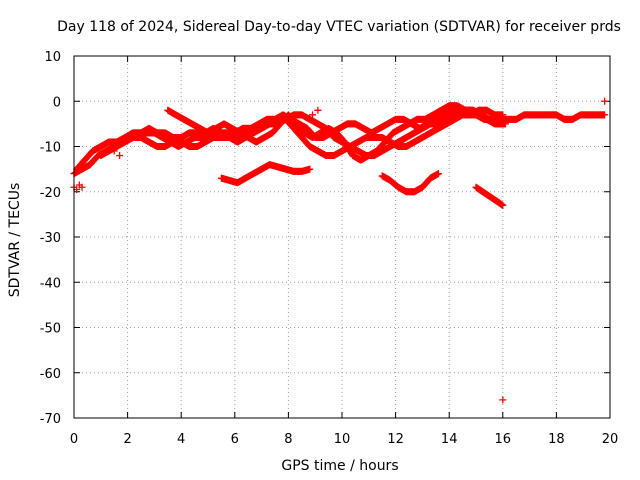 The width and height of the screenshot is (640, 480). I want to click on series-trace-c, so click(302, 133).